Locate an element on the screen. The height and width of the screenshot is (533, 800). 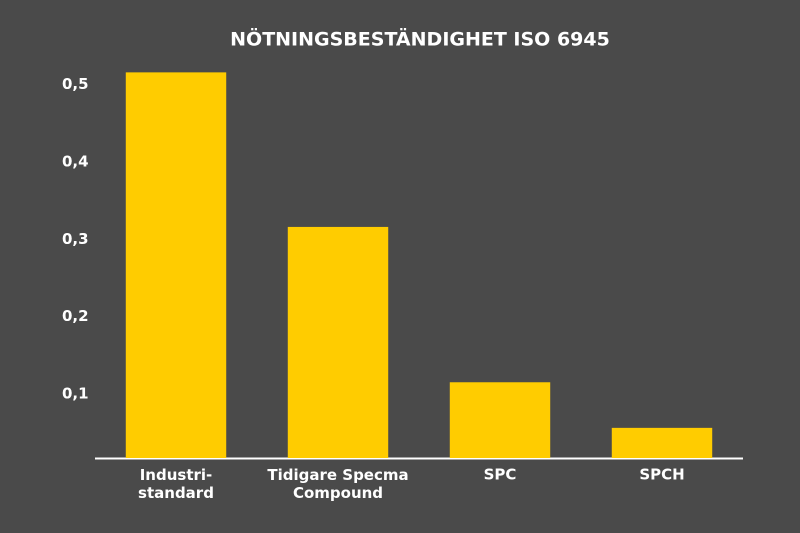
y-tick-label: 0,3 is located at coordinates (75, 239).